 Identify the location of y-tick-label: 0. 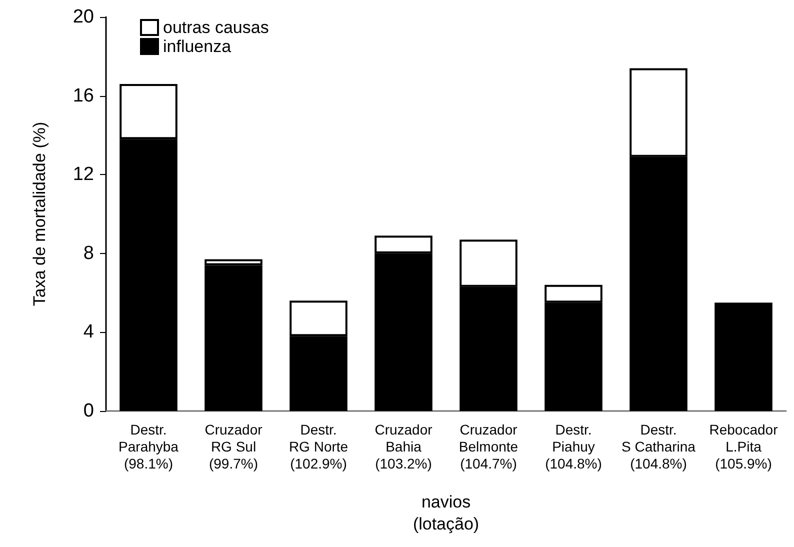
(88, 411).